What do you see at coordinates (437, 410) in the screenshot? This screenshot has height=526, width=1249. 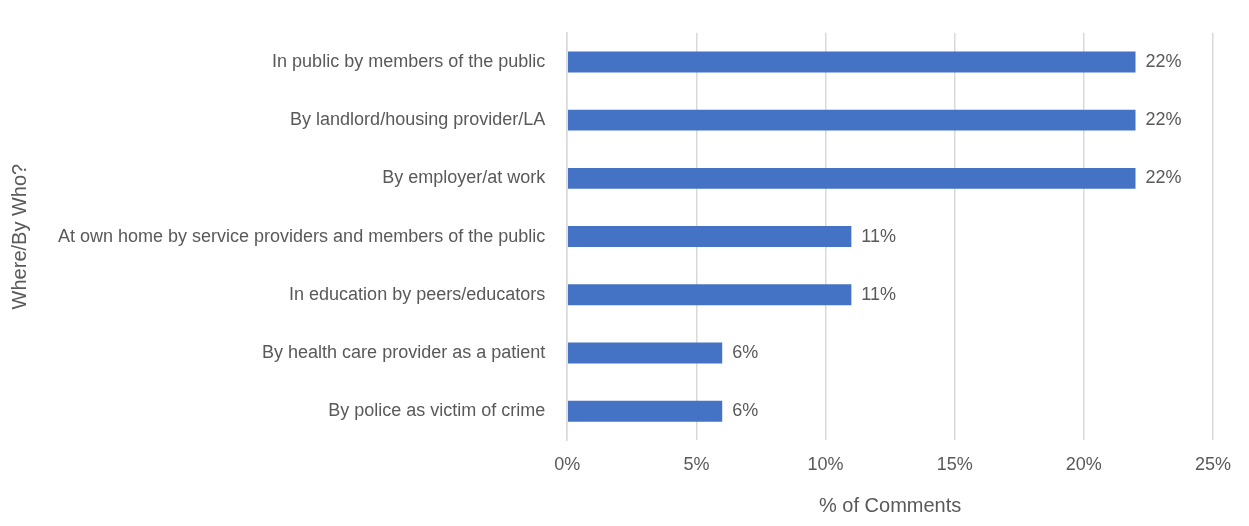 I see `y-tick-label: By police as victim of crime` at bounding box center [437, 410].